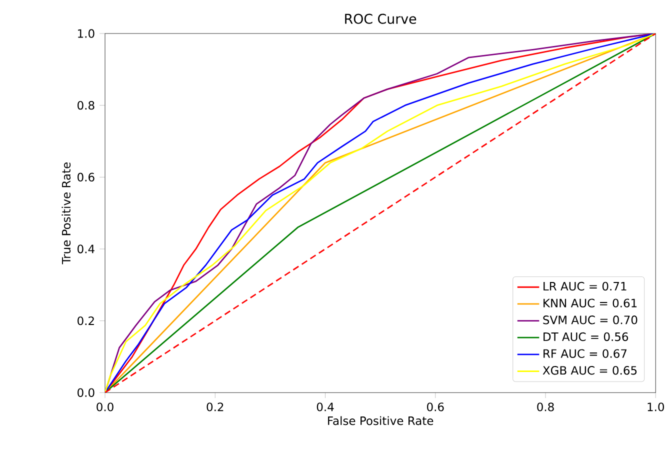  I want to click on y-tick-label: 0.4, so click(86, 249).